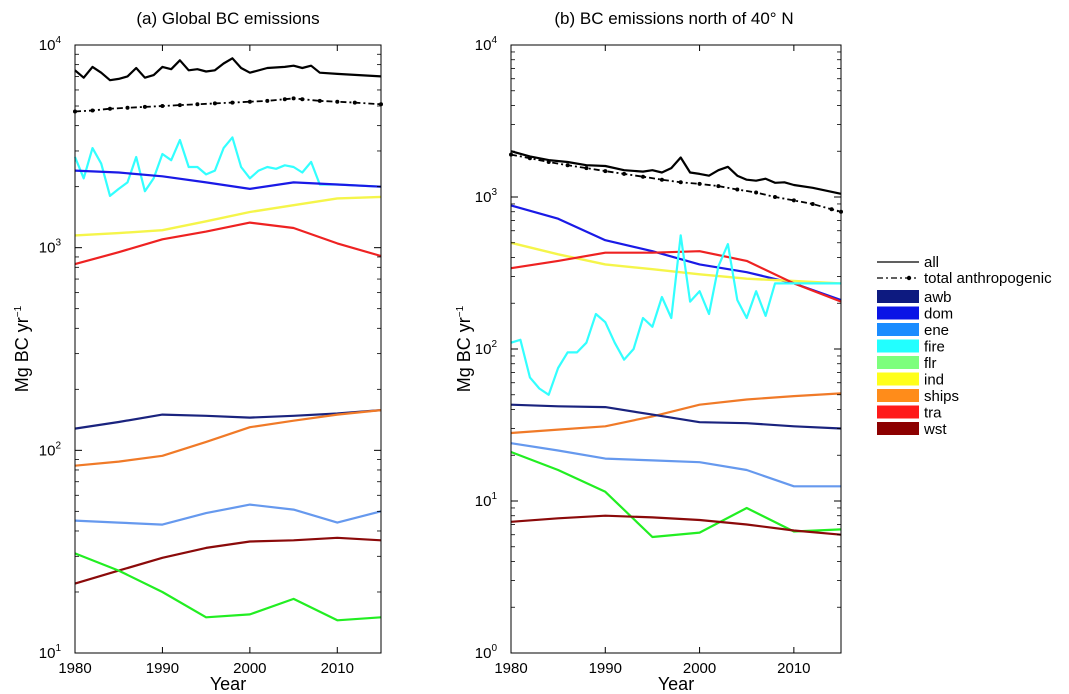 This screenshot has width=1069, height=694. What do you see at coordinates (936, 330) in the screenshot?
I see `legend-label-ene: ene` at bounding box center [936, 330].